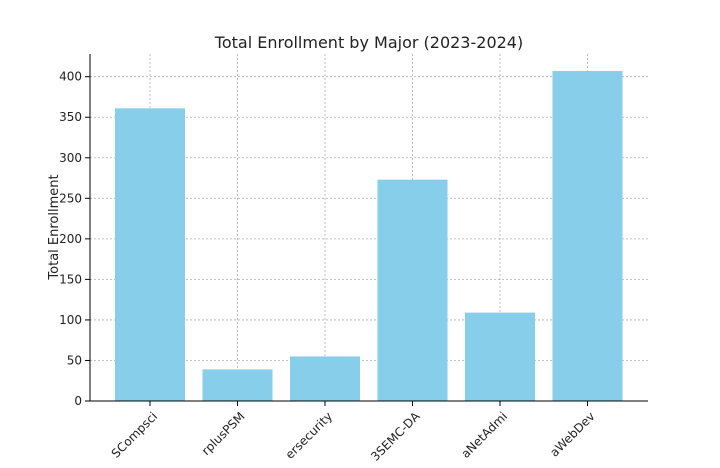 This screenshot has height=468, width=720. I want to click on y-tick-label: 0, so click(78, 401).